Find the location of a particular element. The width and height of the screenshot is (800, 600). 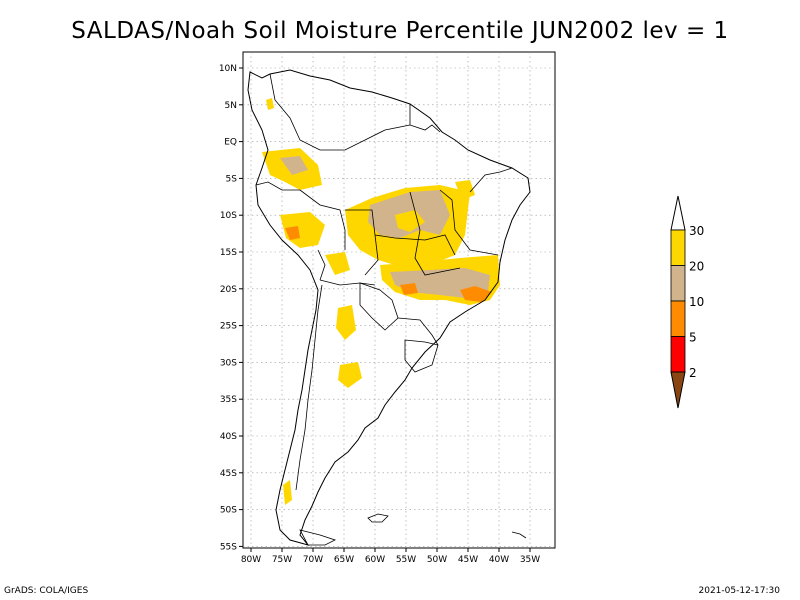

lat-tick-label: 45S is located at coordinates (228, 474).